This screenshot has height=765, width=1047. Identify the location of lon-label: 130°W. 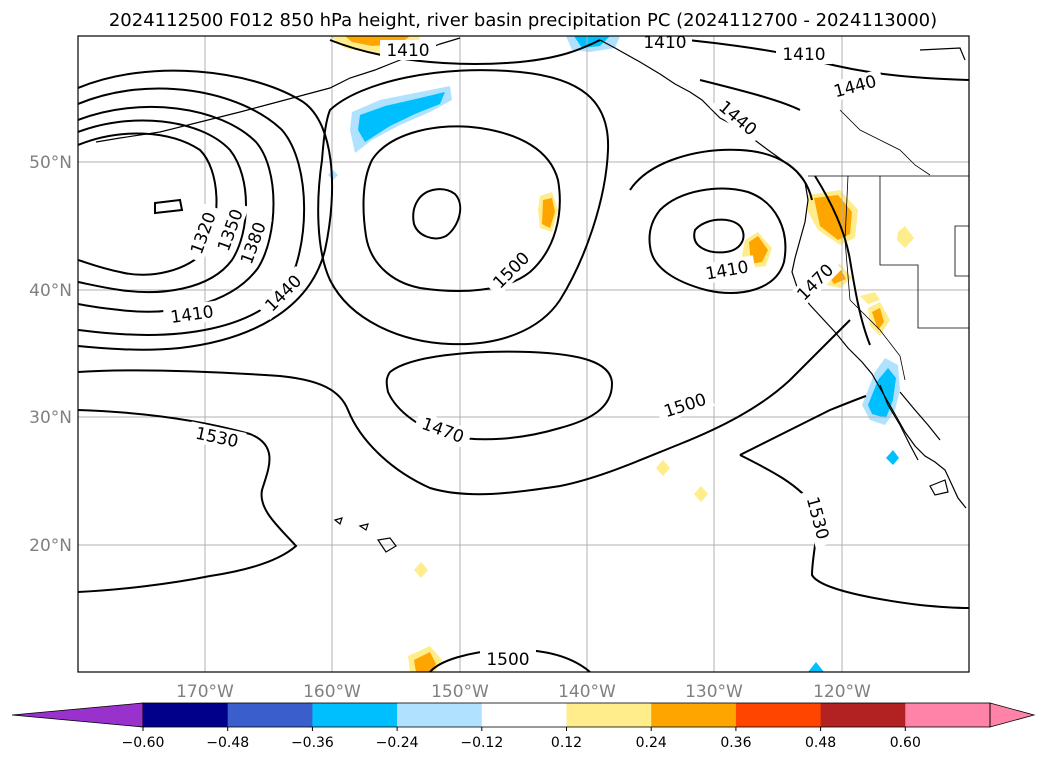
(714, 692).